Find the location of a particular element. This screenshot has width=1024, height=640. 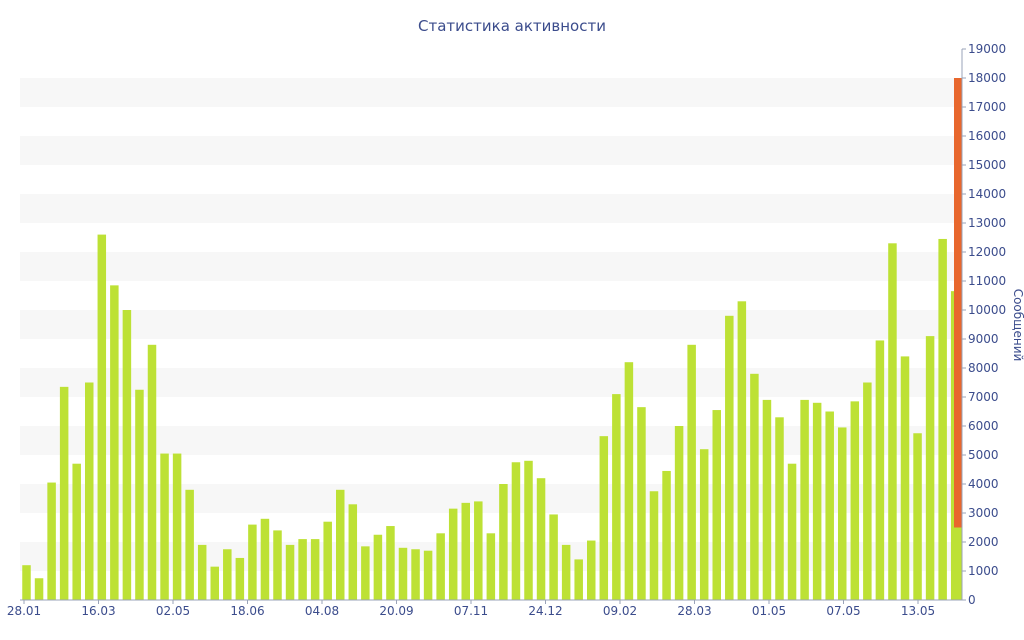

y-tick-label: 2000 is located at coordinates (983, 542).